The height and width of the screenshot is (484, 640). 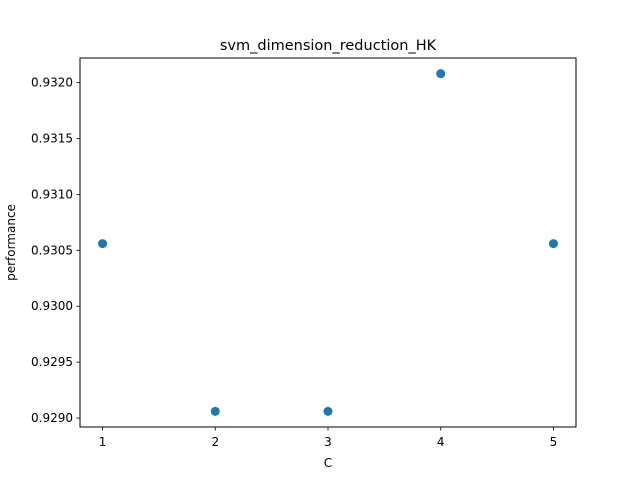 What do you see at coordinates (328, 463) in the screenshot?
I see `x-axis-label: C` at bounding box center [328, 463].